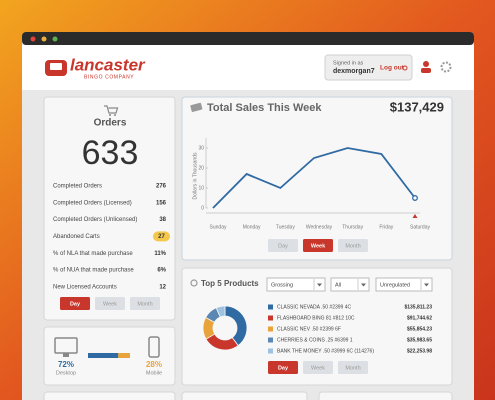 The height and width of the screenshot is (400, 495). I want to click on products-icon, so click(194, 283).